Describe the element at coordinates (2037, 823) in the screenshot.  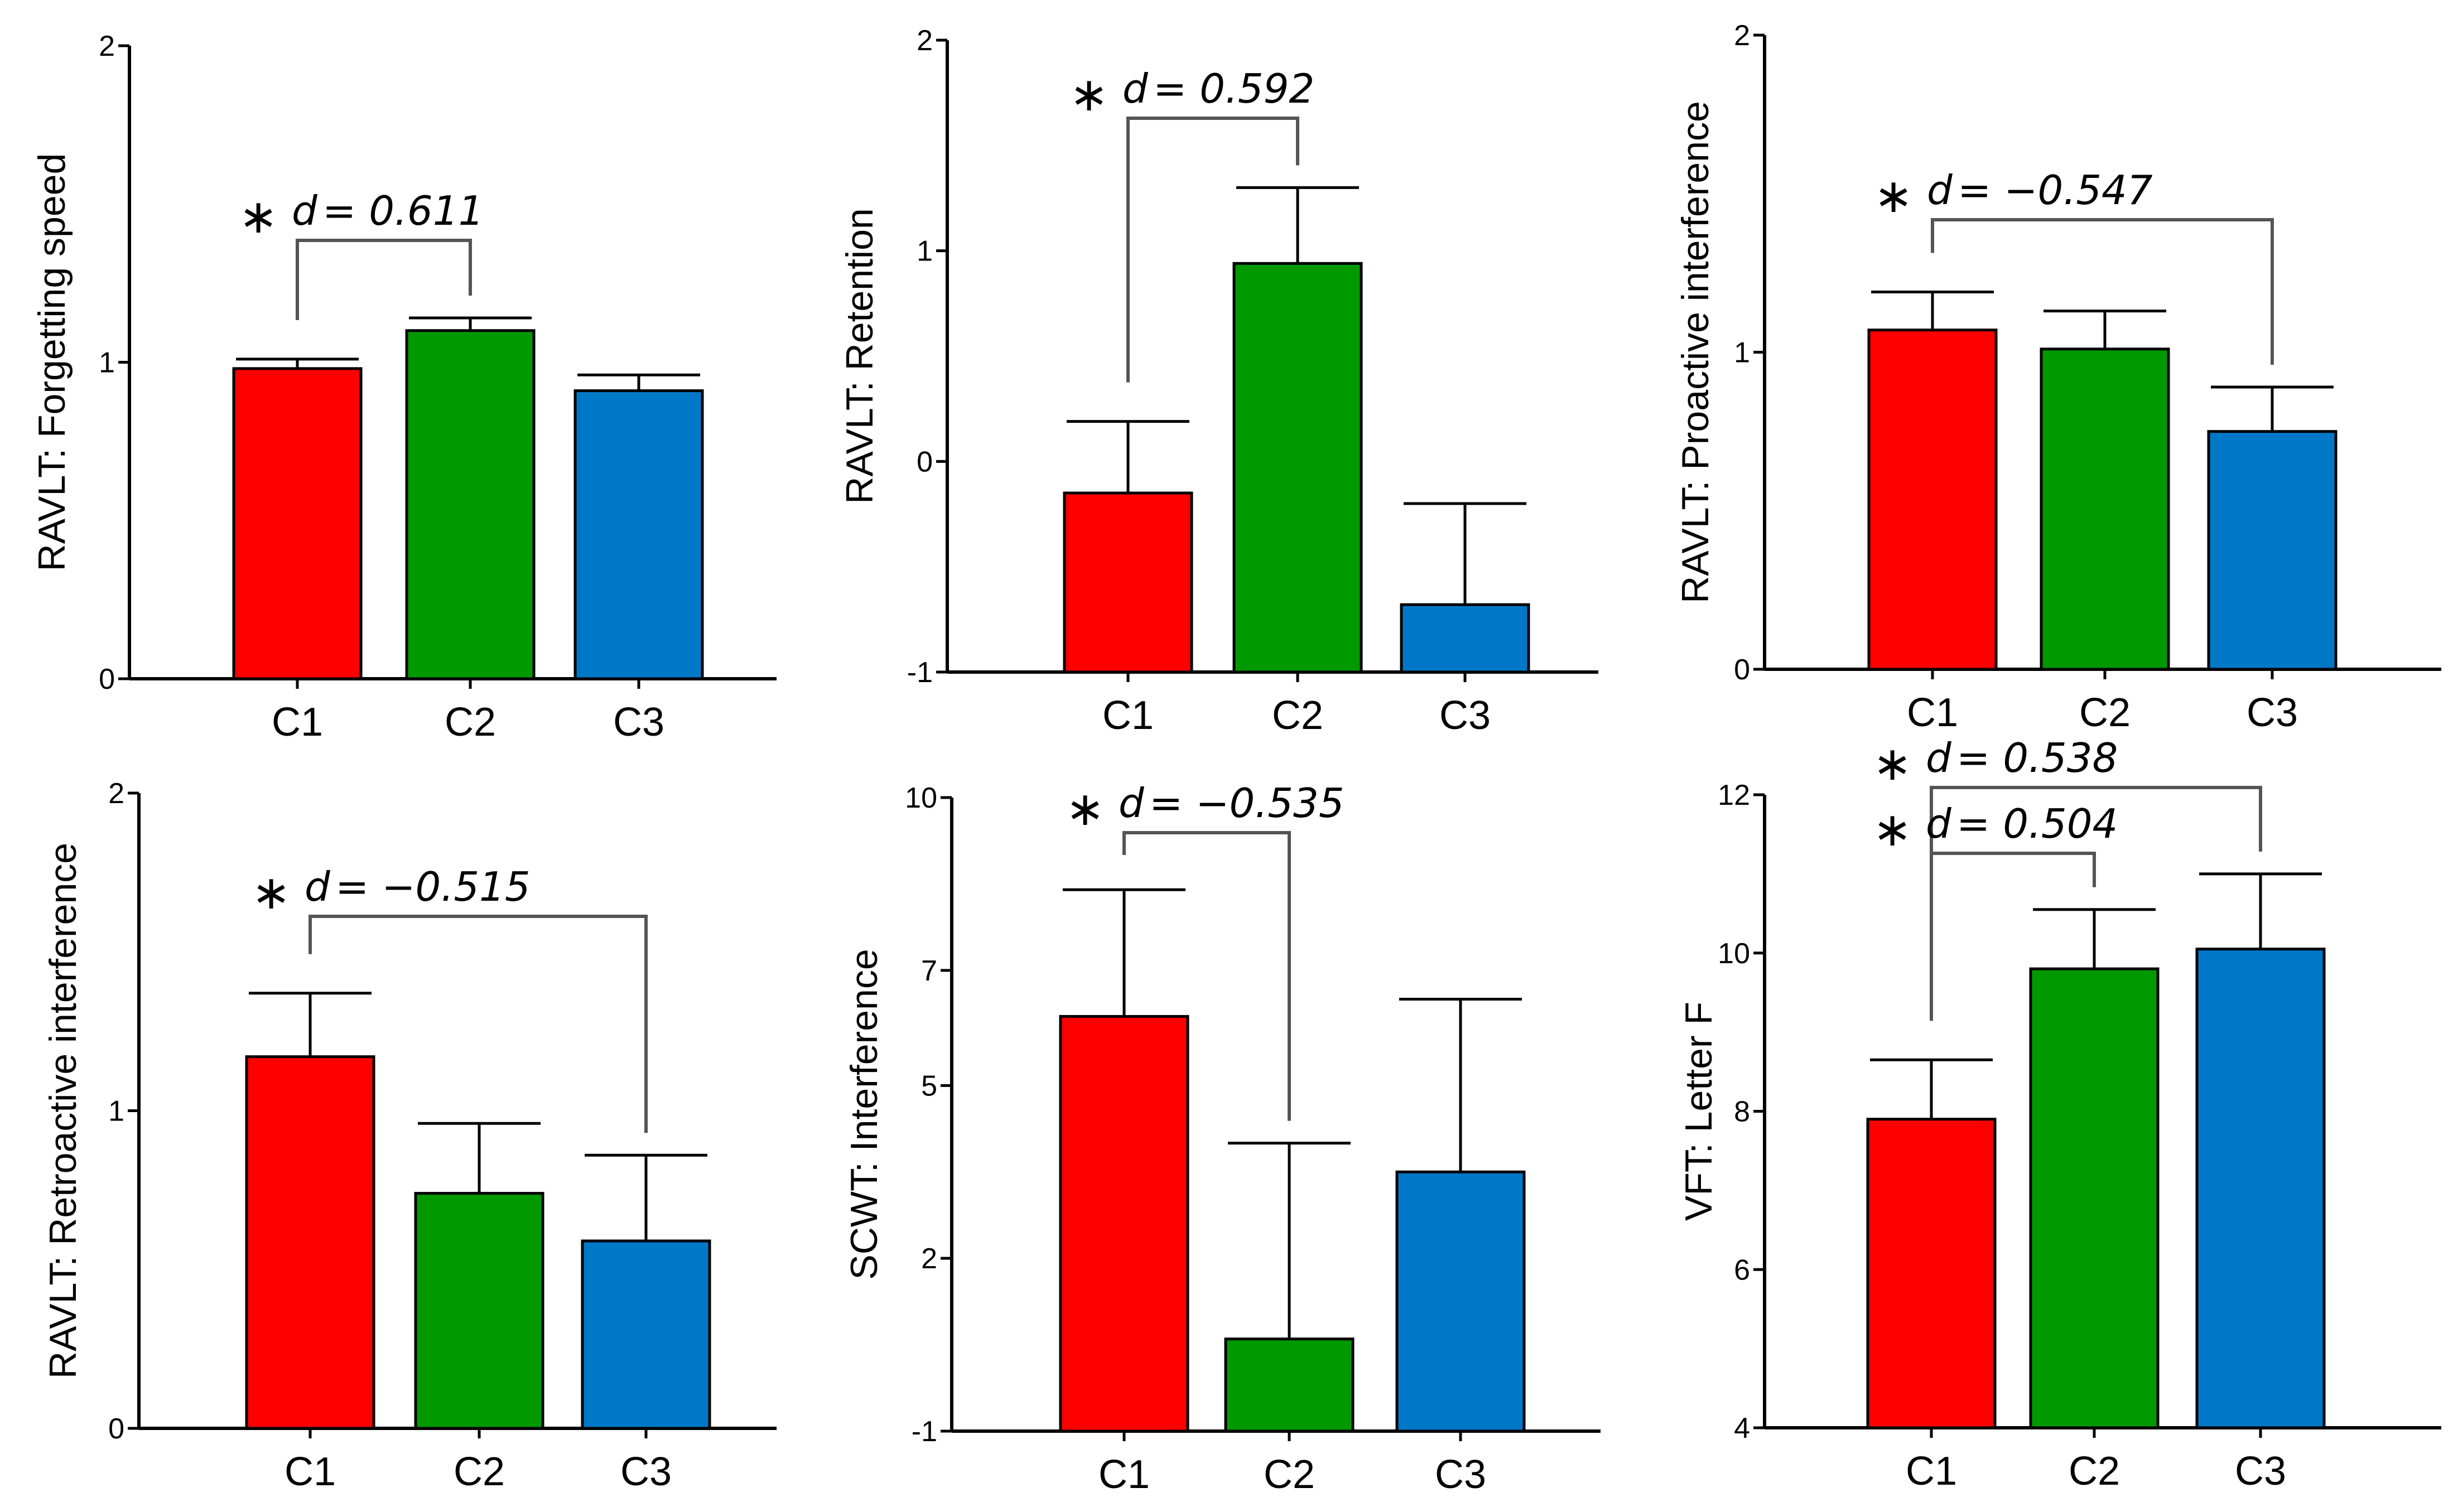
I see `effect-size-value: = 0.504` at that location.